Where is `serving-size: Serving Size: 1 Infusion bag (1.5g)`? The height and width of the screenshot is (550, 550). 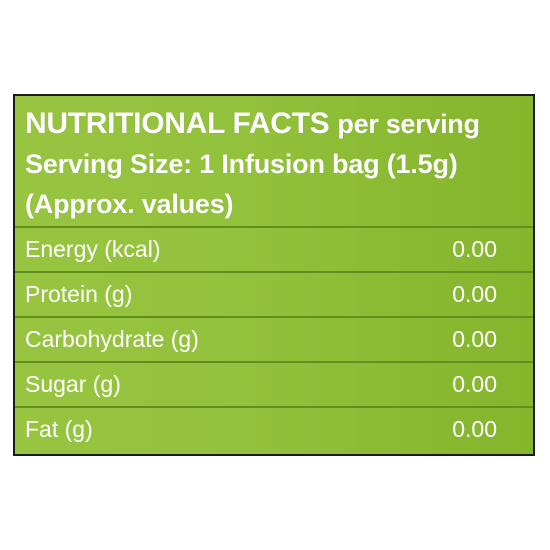
serving-size: Serving Size: 1 Infusion bag (1.5g) is located at coordinates (241, 164).